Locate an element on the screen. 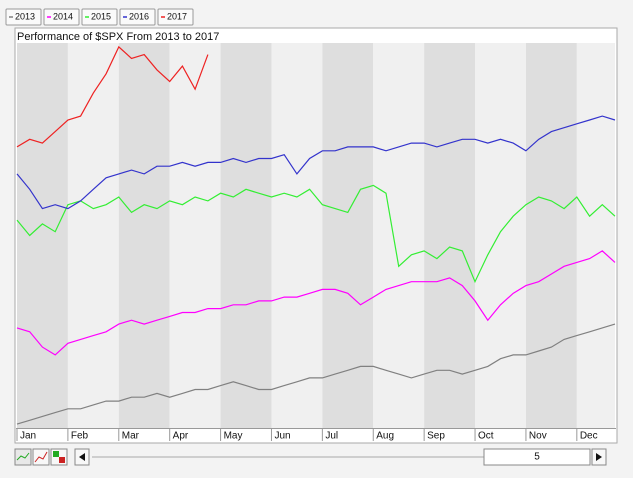 The width and height of the screenshot is (633, 478). x-tick-label: May is located at coordinates (233, 436).